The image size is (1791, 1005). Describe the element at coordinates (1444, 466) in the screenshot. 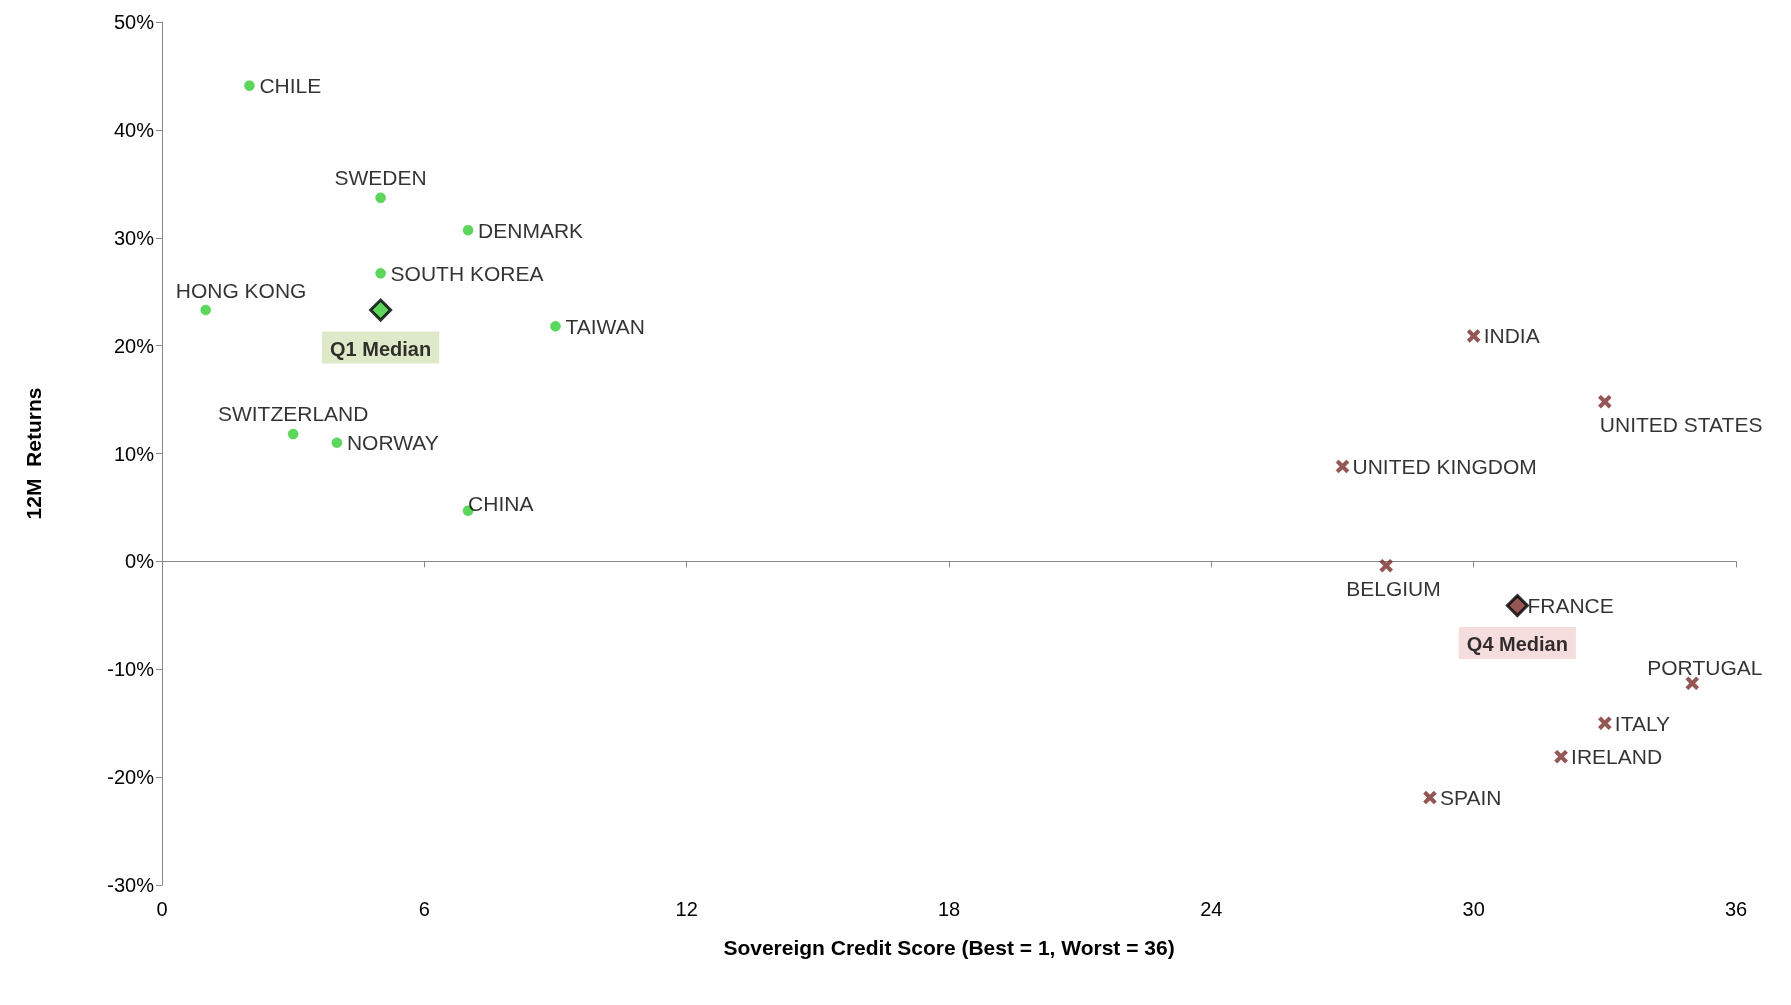

I see `annotation: UNITED KINGDOM` at that location.